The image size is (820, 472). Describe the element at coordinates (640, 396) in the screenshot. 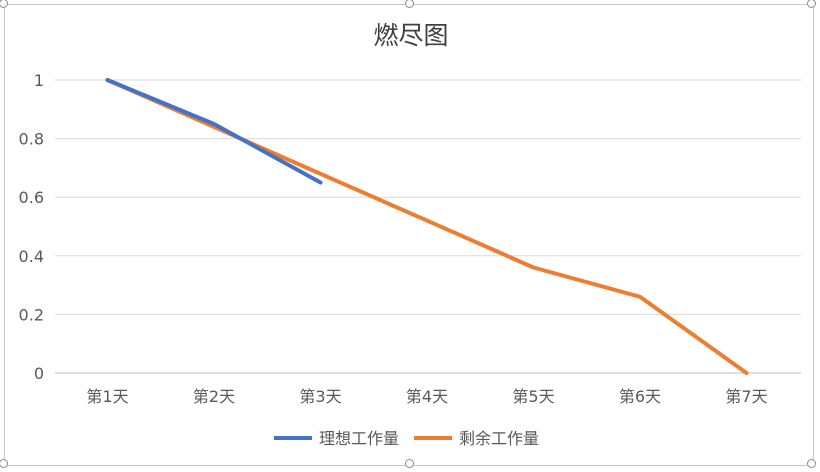

I see `x-tick-label: 第6天` at that location.